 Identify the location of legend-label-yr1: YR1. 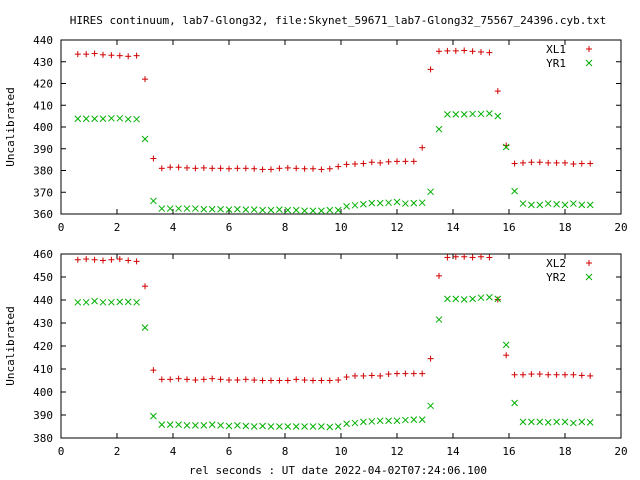
(556, 63).